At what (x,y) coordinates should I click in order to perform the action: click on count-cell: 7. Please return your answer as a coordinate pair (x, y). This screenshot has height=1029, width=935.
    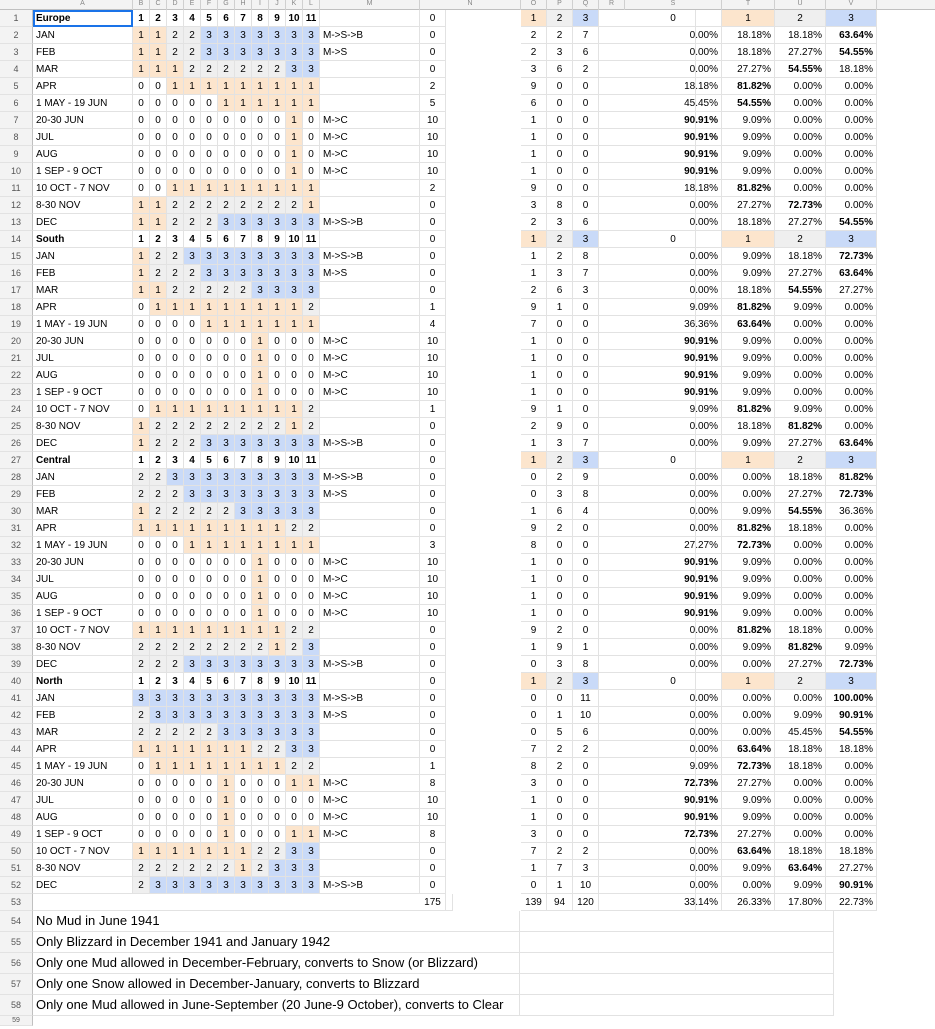
    Looking at the image, I should click on (586, 443).